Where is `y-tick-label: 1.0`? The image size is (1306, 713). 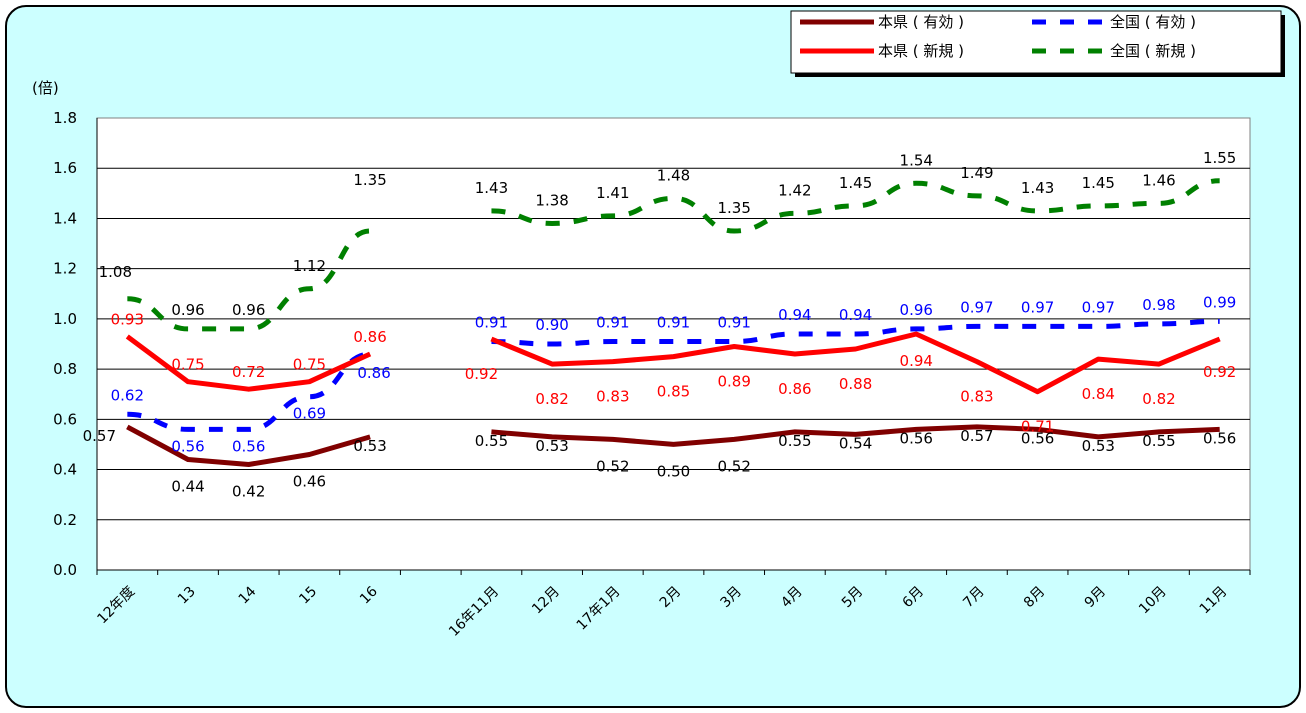
y-tick-label: 1.0 is located at coordinates (65, 319).